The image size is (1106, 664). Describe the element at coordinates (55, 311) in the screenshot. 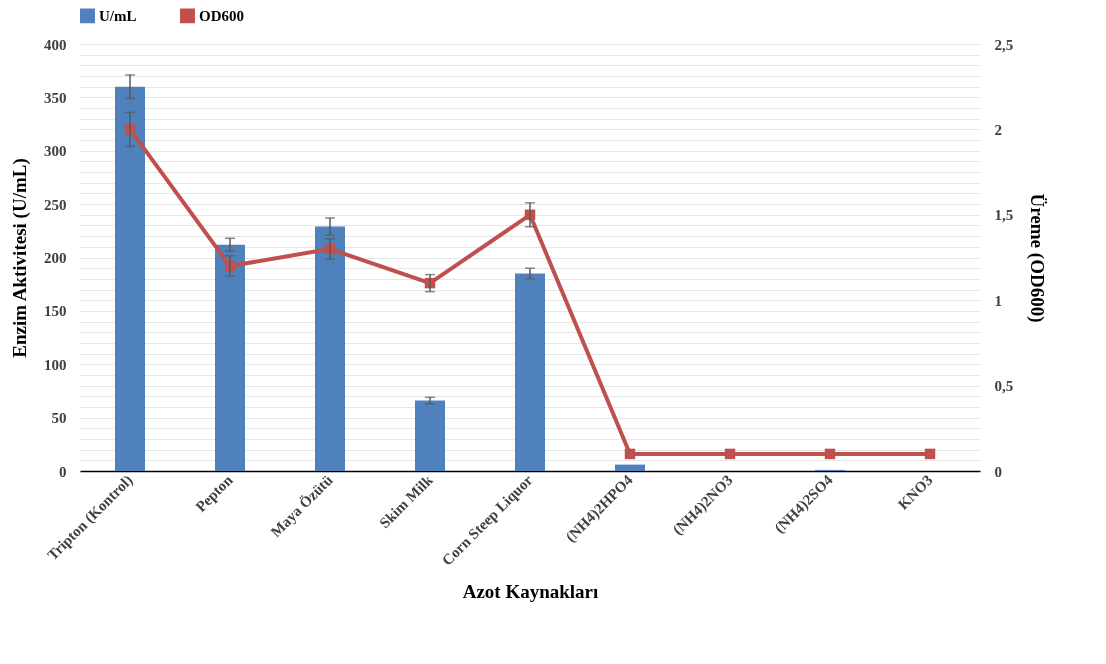

I see `y-tick-label: 150` at that location.